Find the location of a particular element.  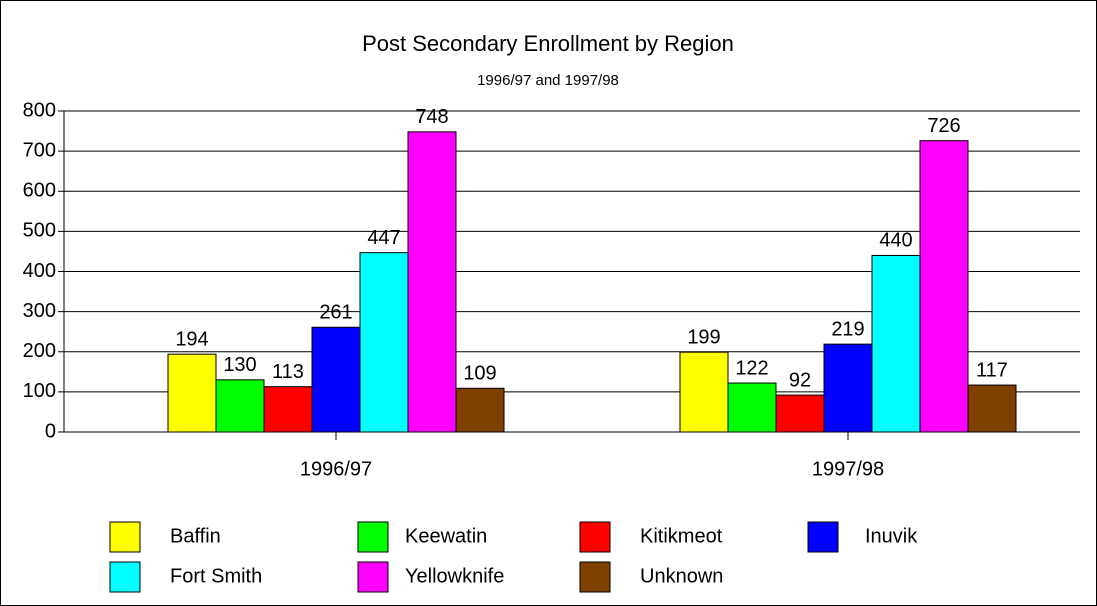

data-label: 440 is located at coordinates (895, 241).